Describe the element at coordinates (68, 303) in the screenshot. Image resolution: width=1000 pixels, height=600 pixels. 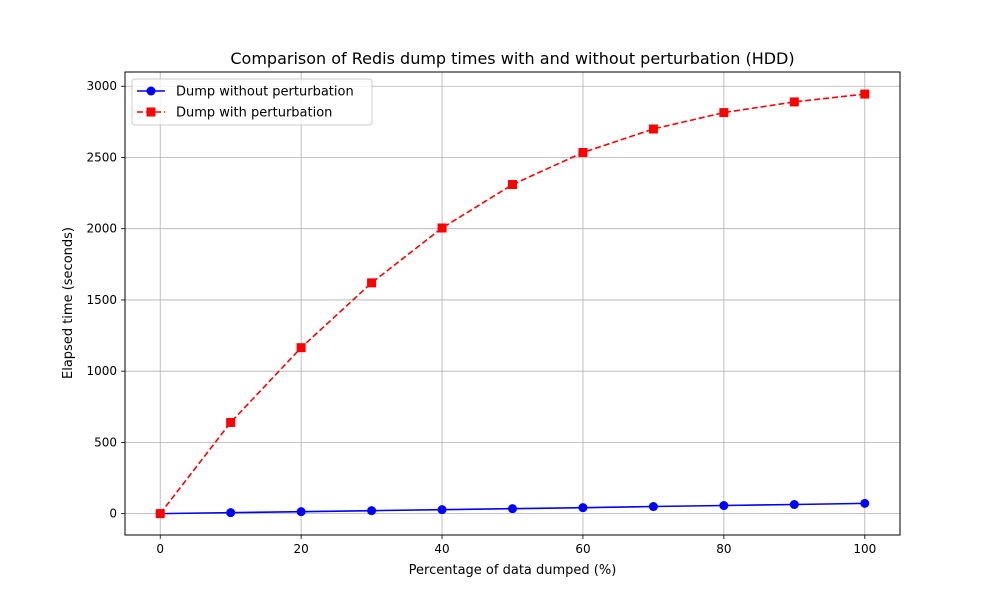
I see `y-axis-label: Elapsed time (seconds)` at that location.